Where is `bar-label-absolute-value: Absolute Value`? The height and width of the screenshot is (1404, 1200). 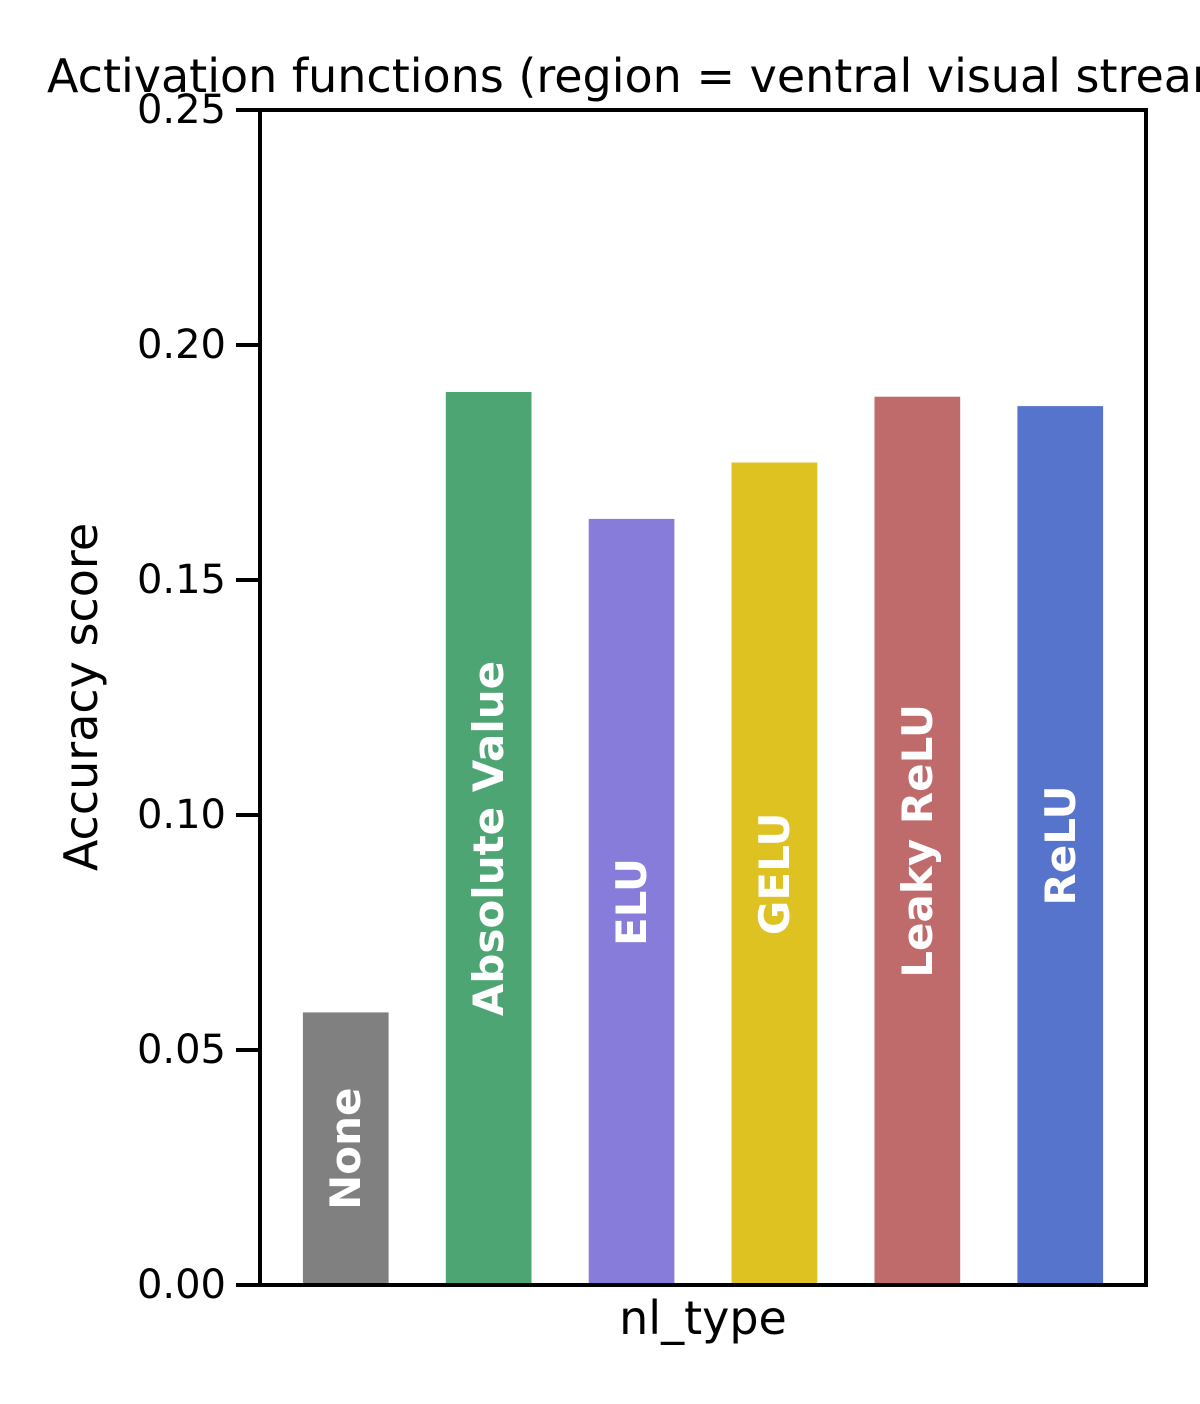
bar-label-absolute-value: Absolute Value is located at coordinates (488, 838).